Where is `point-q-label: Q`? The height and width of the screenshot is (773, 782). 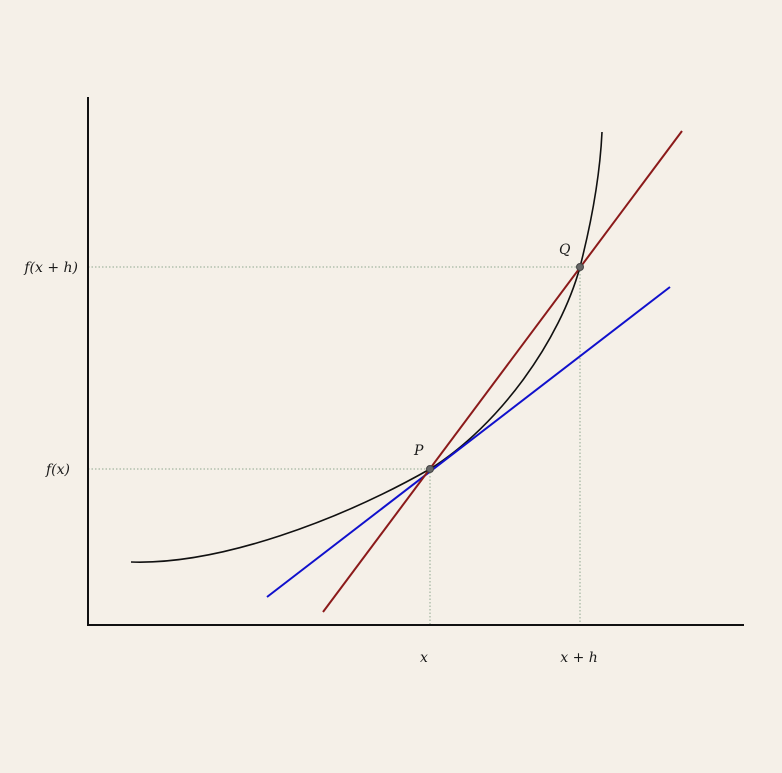
point-q-label: Q is located at coordinates (565, 250).